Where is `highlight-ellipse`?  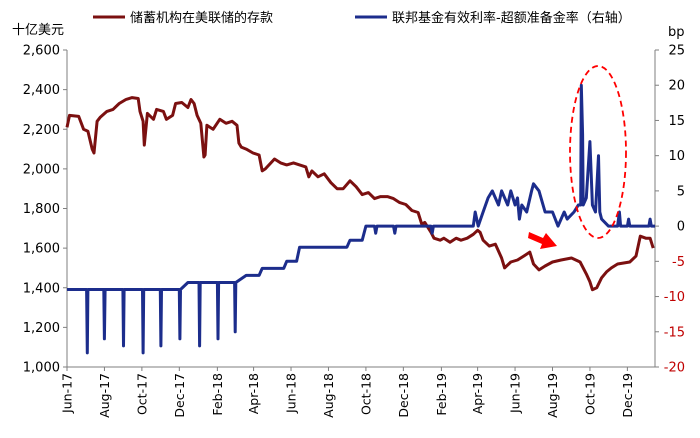
highlight-ellipse is located at coordinates (598, 152).